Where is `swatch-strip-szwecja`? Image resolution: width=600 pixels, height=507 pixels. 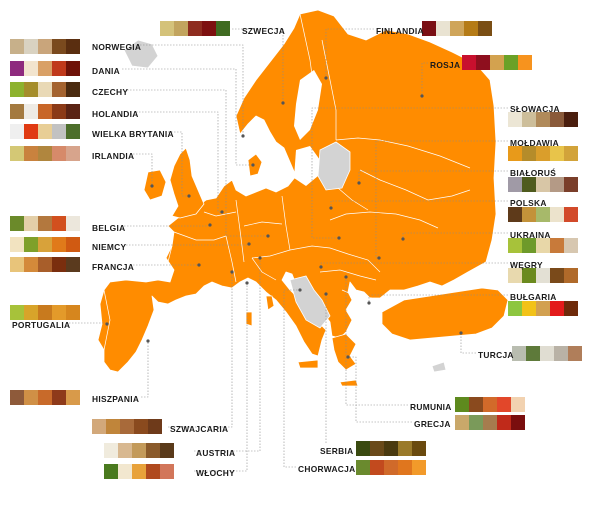
swatch-strip-szwecja is located at coordinates (195, 28).